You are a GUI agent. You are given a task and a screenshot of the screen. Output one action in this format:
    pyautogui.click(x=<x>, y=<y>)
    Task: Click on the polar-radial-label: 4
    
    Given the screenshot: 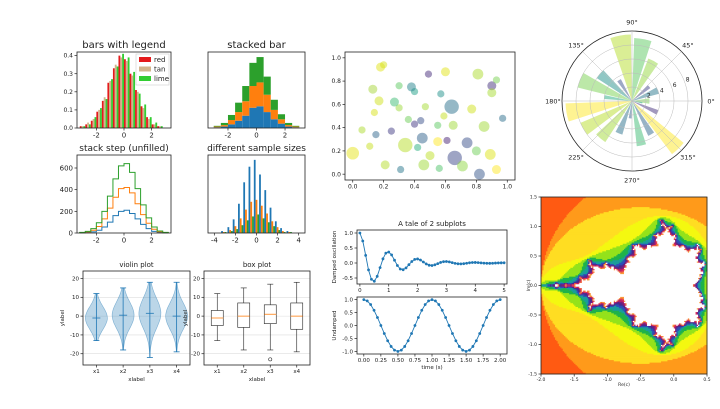 What is the action you would take?
    pyautogui.click(x=662, y=90)
    